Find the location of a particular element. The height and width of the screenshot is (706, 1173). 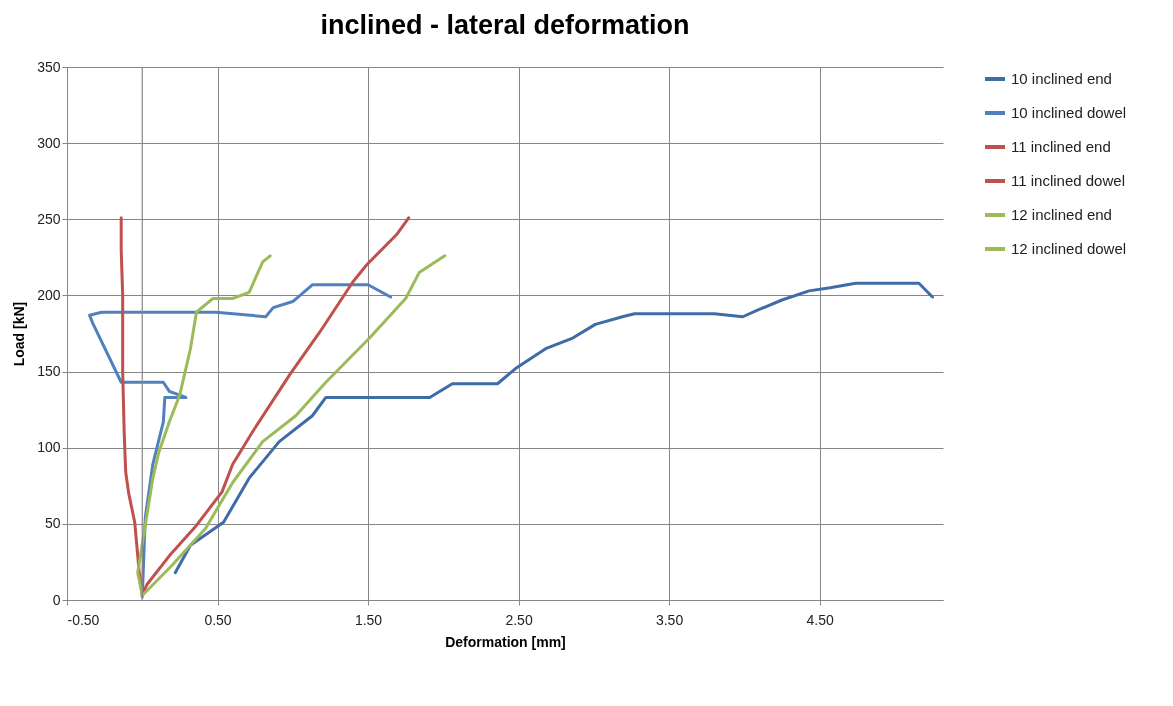

x-axis-title: Deformation [mm] is located at coordinates (505, 641).